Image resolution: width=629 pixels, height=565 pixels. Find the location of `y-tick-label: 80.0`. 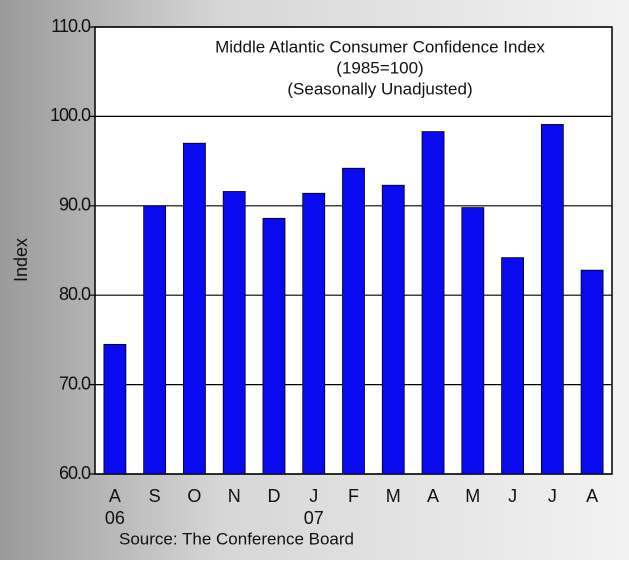

y-tick-label: 80.0 is located at coordinates (75, 294).